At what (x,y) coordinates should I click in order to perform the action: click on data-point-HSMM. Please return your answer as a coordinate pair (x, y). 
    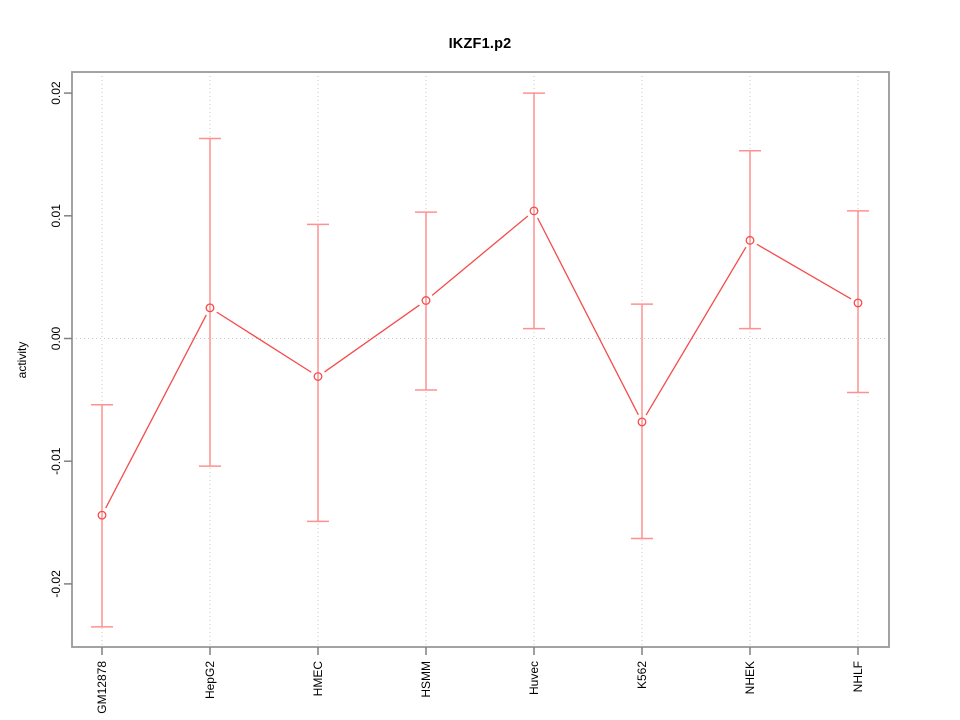
    Looking at the image, I should click on (426, 300).